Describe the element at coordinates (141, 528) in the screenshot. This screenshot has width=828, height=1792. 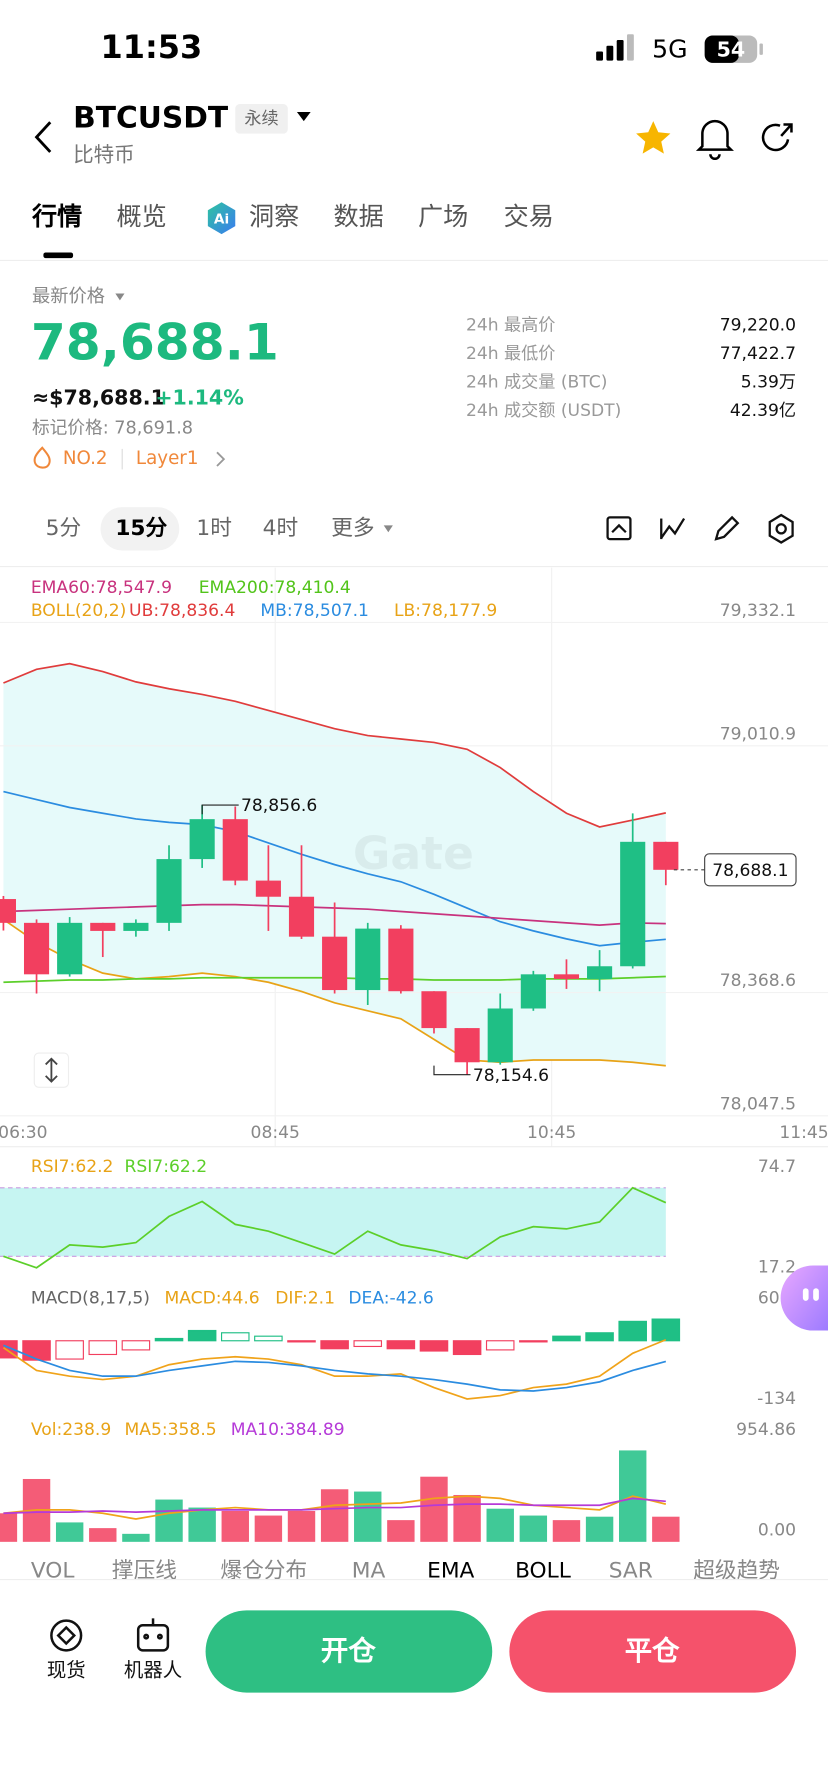
I see `interval: 15分` at that location.